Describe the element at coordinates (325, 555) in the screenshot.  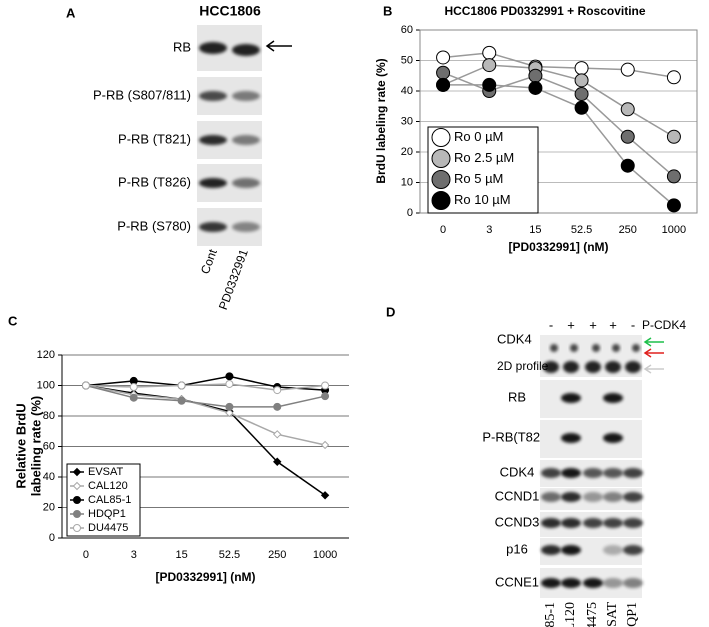
I see `x-tick-label: 1000` at that location.